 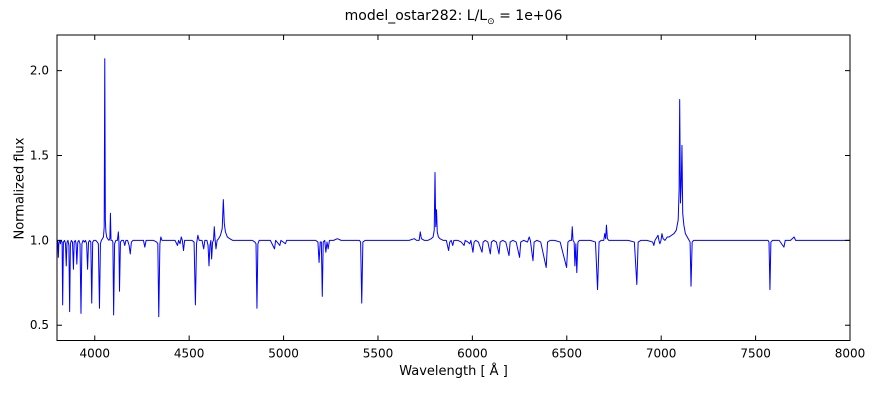 What do you see at coordinates (94, 354) in the screenshot?
I see `x-tick-label: 4000` at bounding box center [94, 354].